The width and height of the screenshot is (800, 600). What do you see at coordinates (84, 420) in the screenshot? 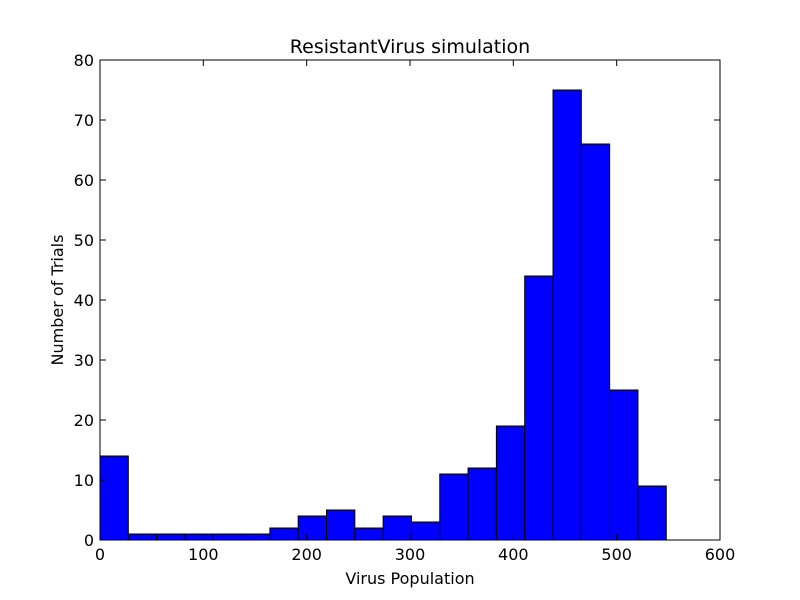
I see `y-tick-label: 20` at bounding box center [84, 420].